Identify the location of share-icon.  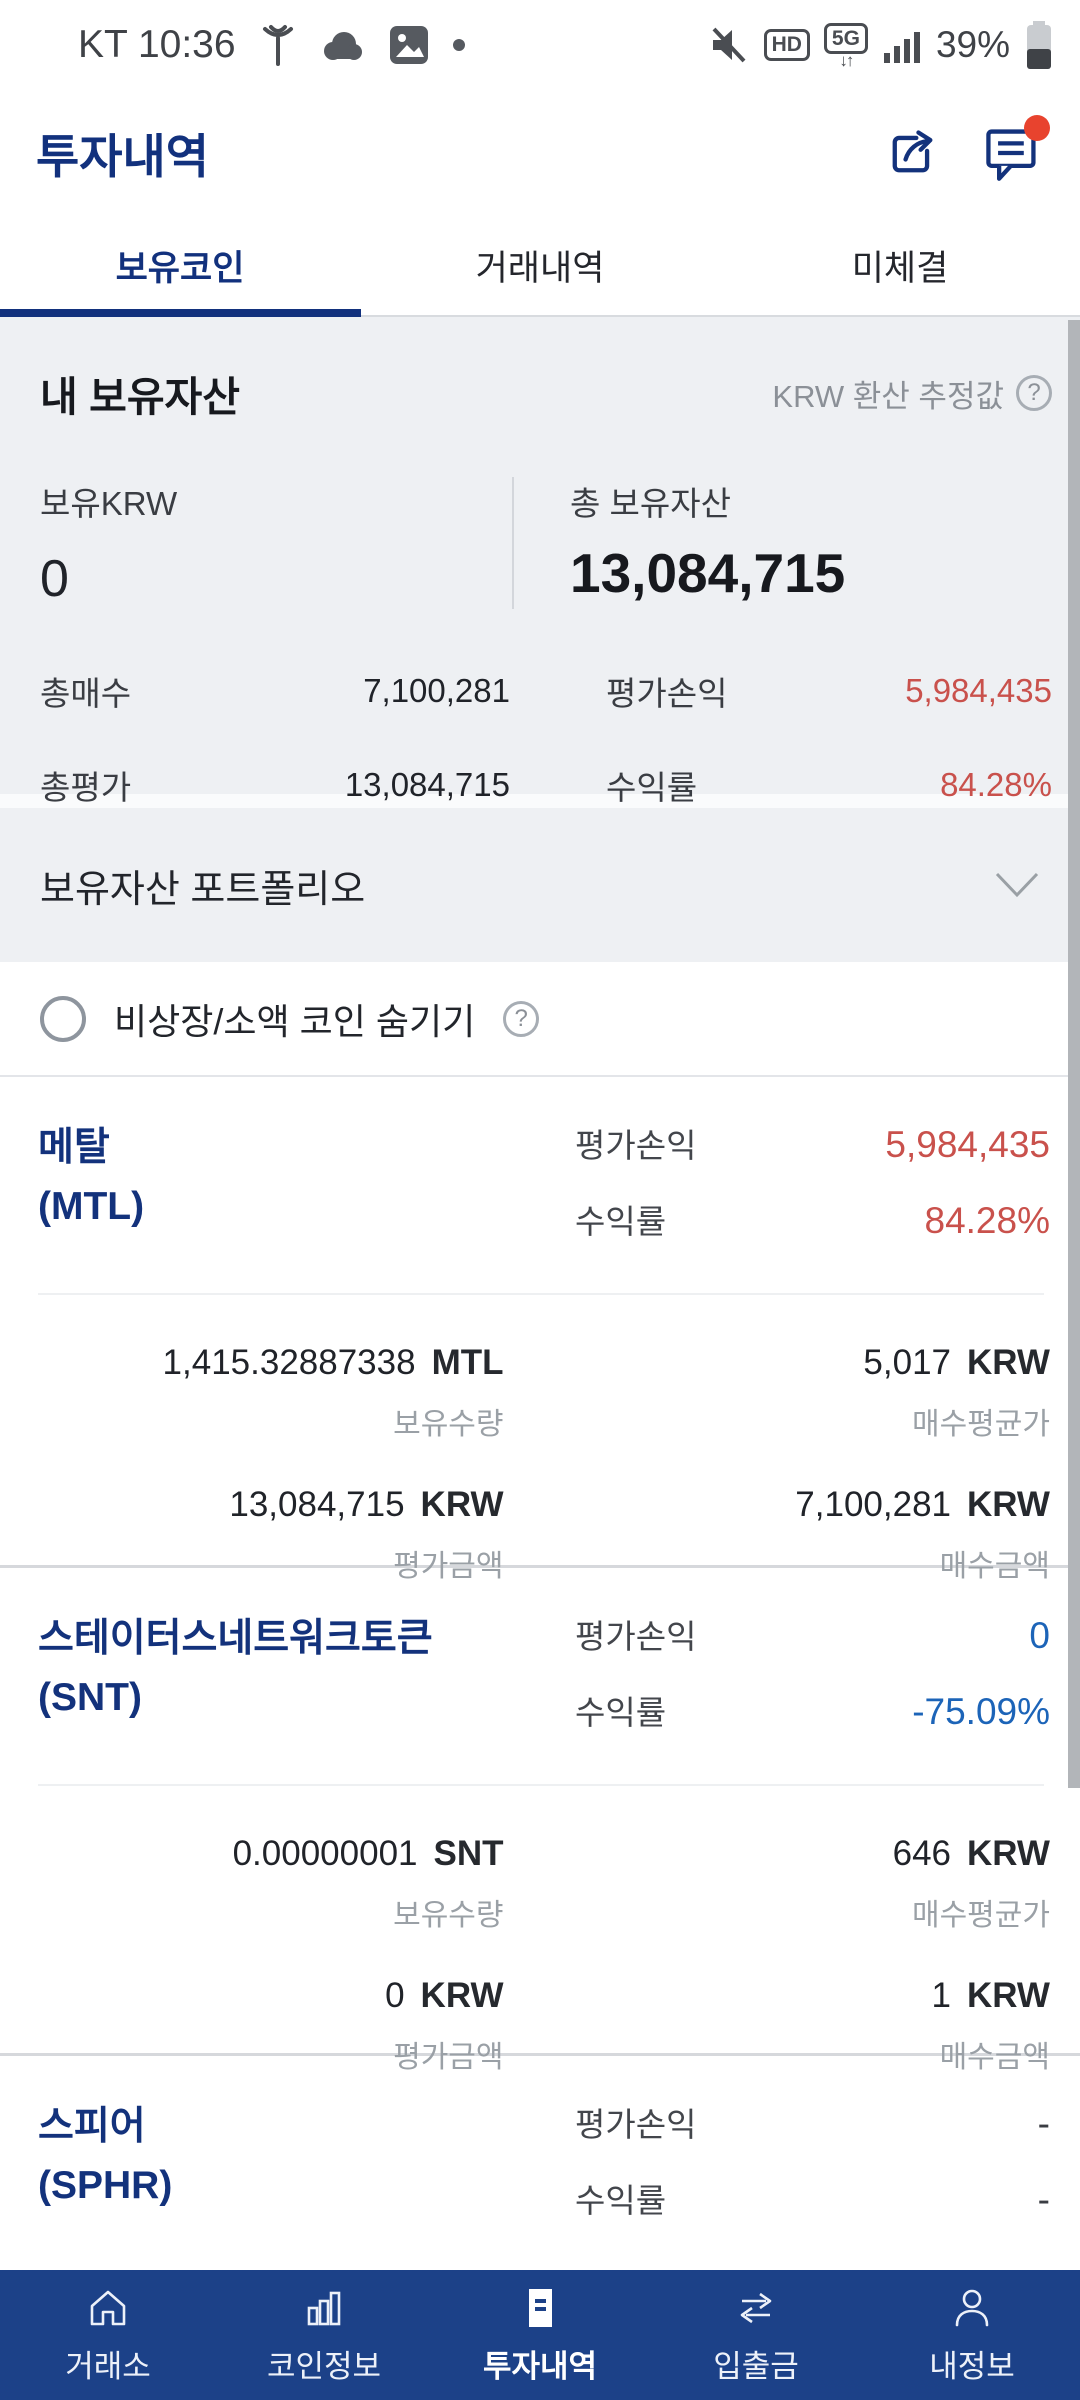
(912, 153).